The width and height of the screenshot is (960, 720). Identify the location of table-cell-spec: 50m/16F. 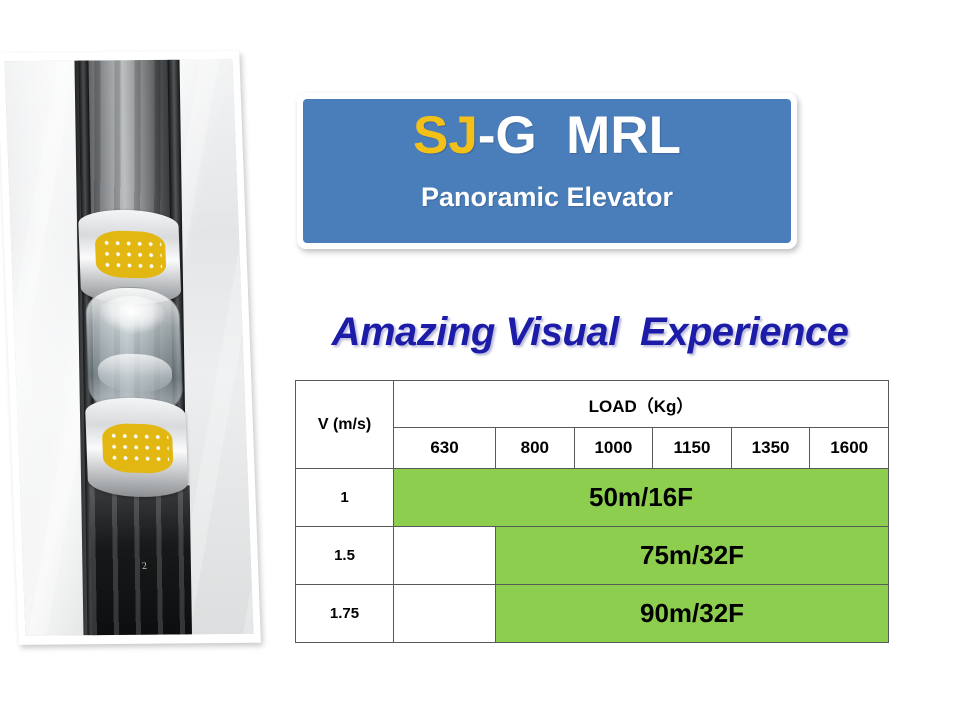
(641, 497).